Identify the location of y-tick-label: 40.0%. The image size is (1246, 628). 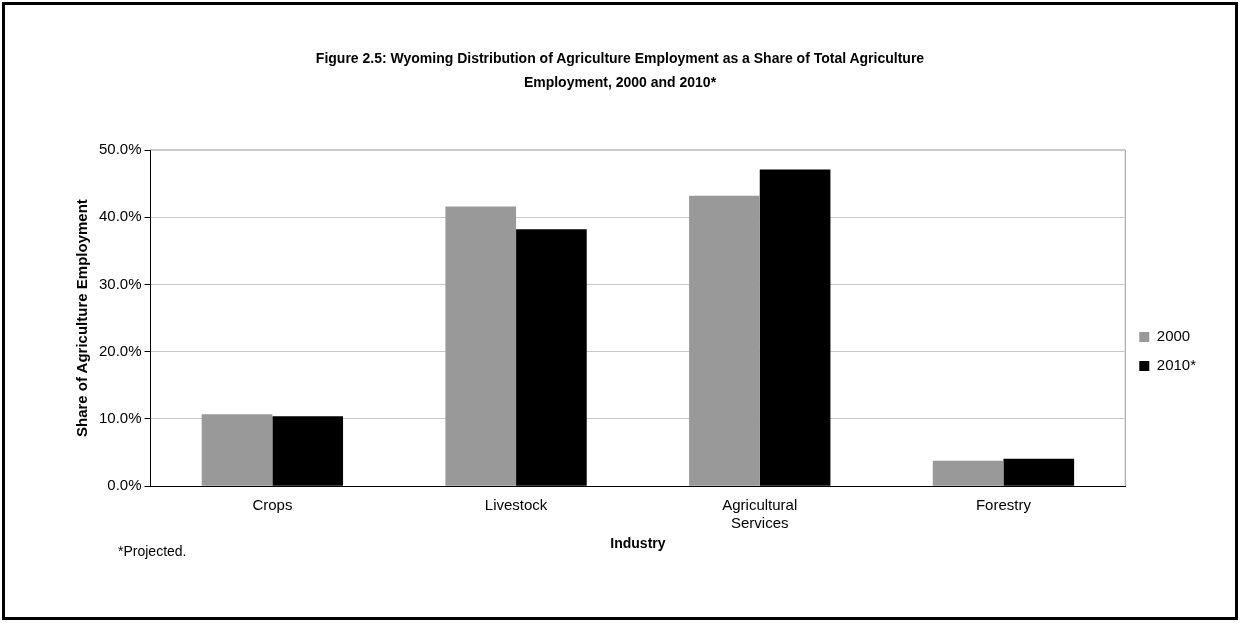
(120, 216).